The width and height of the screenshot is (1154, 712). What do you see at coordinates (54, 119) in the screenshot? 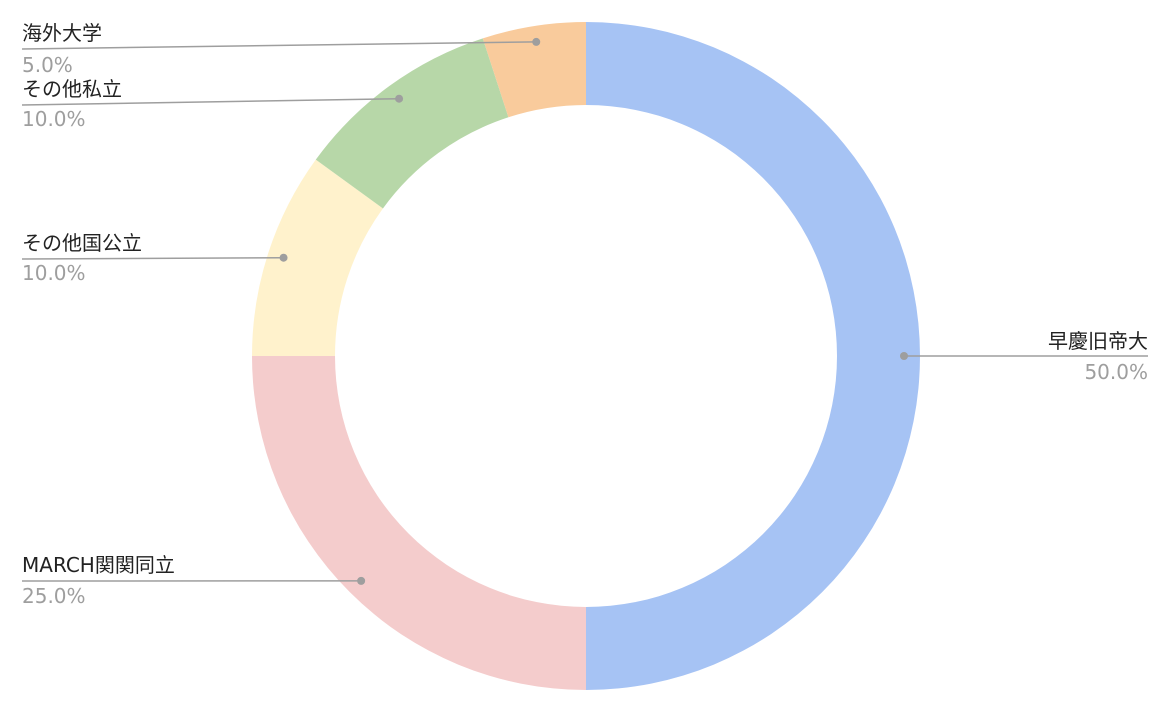
I see `value-label-4: 10.0%` at bounding box center [54, 119].